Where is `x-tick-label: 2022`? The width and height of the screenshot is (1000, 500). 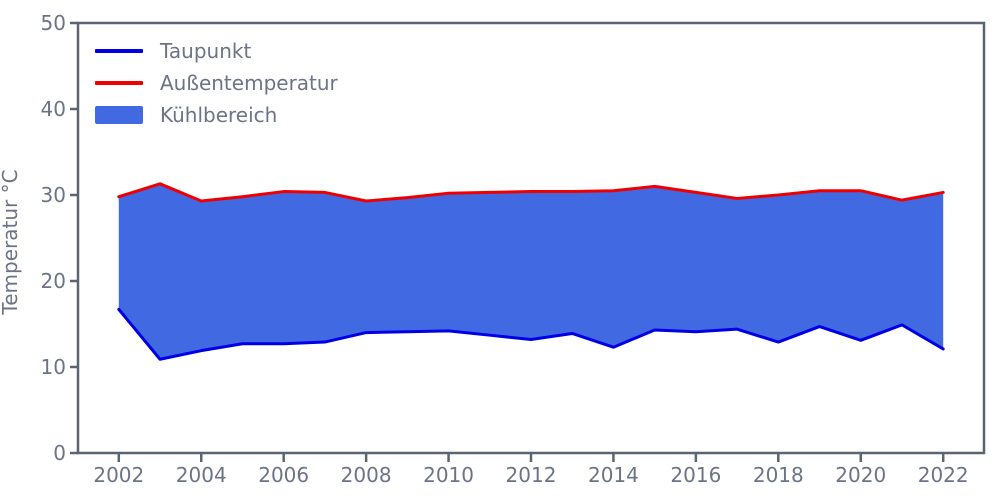
x-tick-label: 2022 is located at coordinates (943, 475).